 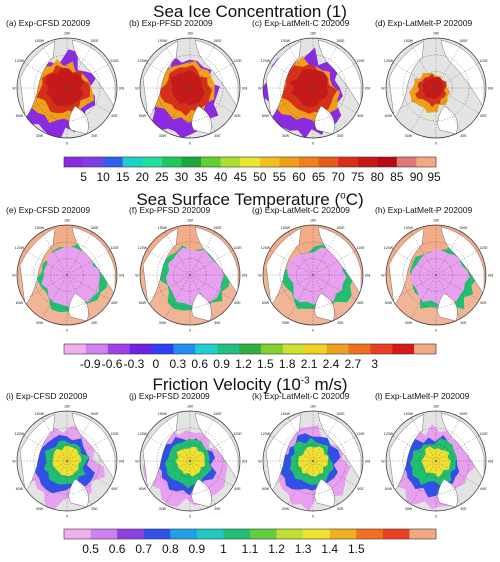 I want to click on colorbar-tick-label: 10, so click(x=103, y=177).